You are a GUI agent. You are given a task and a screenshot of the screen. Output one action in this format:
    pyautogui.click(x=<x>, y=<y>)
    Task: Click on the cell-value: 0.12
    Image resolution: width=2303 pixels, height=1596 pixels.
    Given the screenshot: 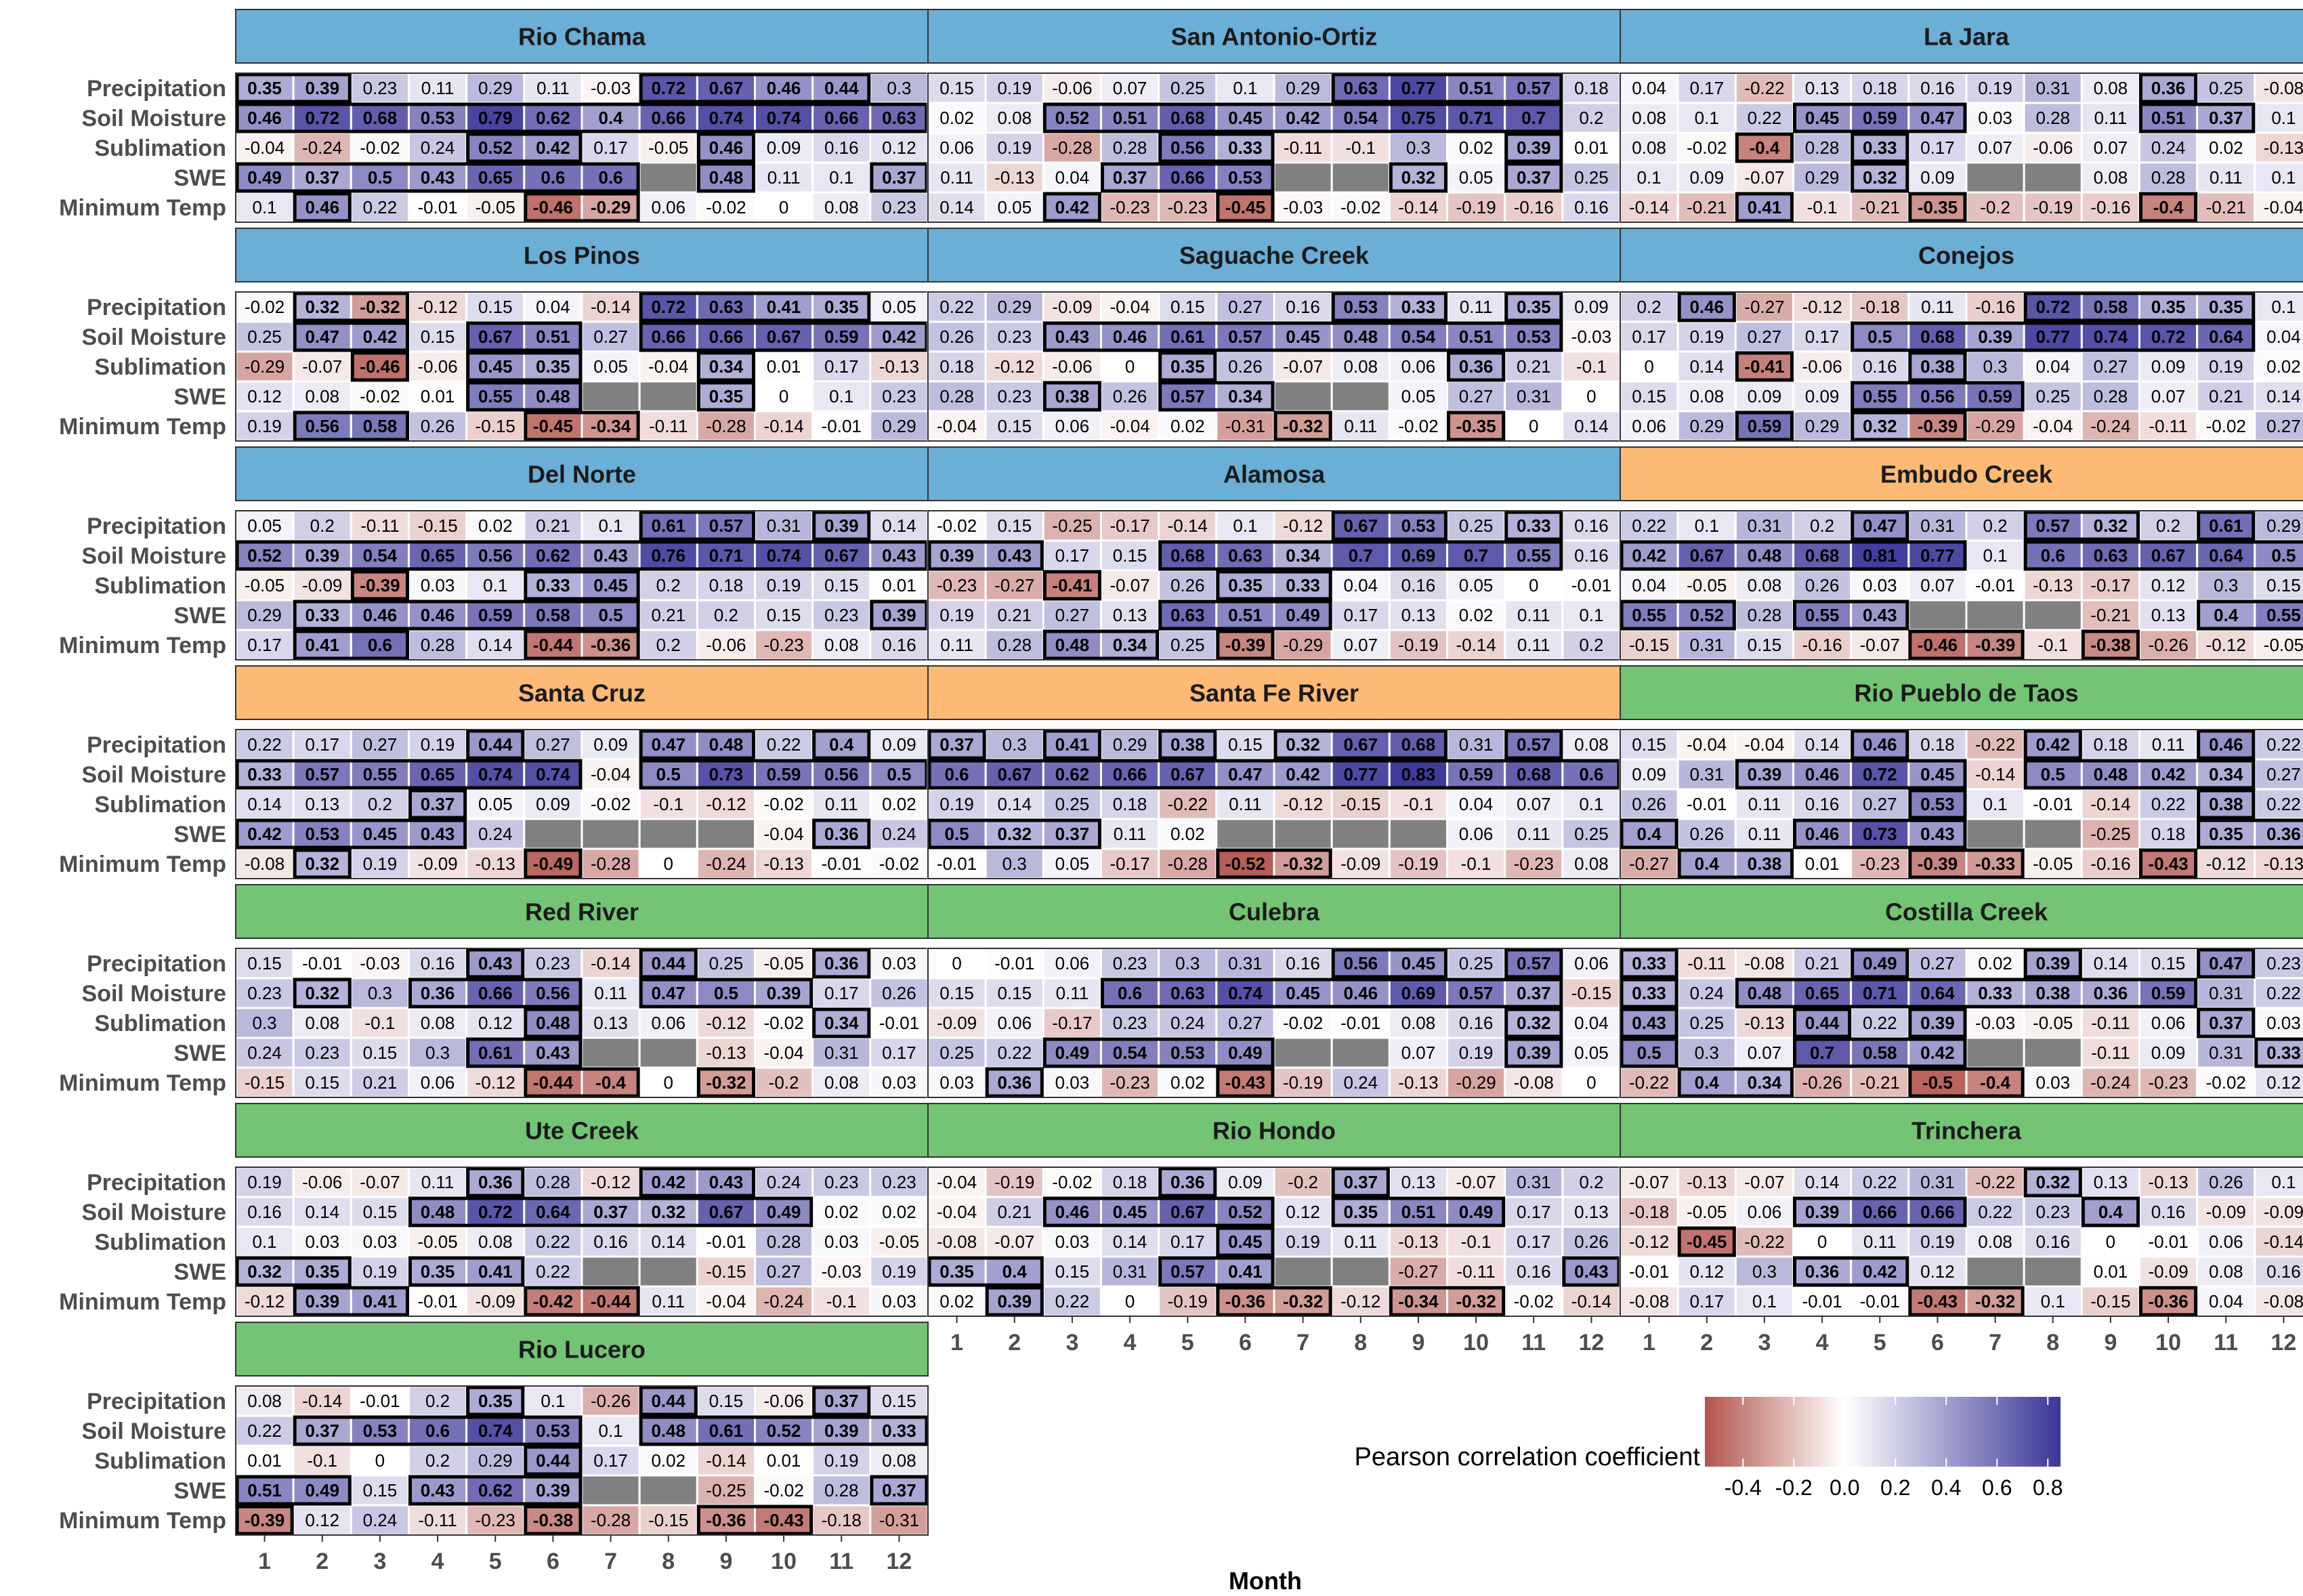 What is the action you would take?
    pyautogui.click(x=1303, y=1212)
    